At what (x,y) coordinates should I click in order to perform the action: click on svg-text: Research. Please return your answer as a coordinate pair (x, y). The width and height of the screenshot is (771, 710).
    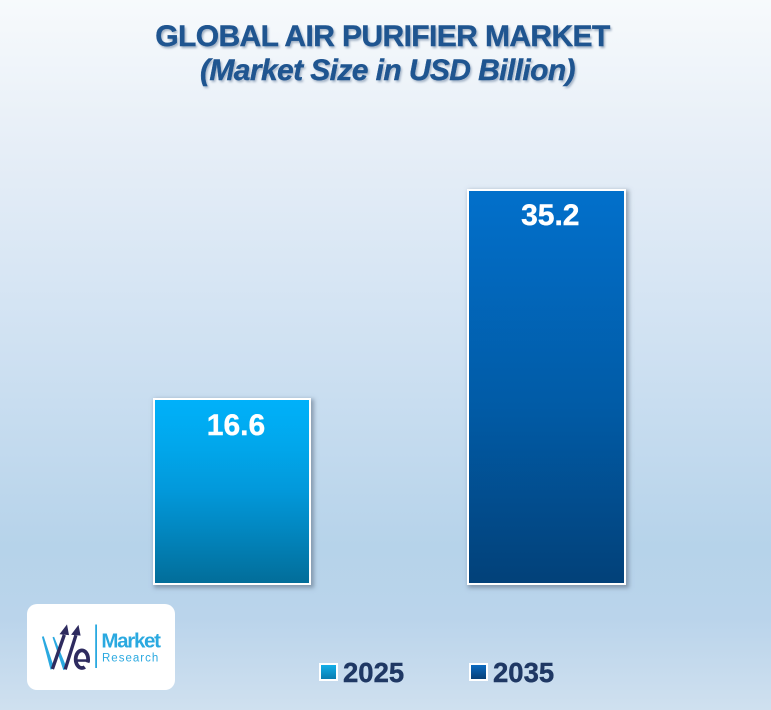
    Looking at the image, I should click on (130, 658).